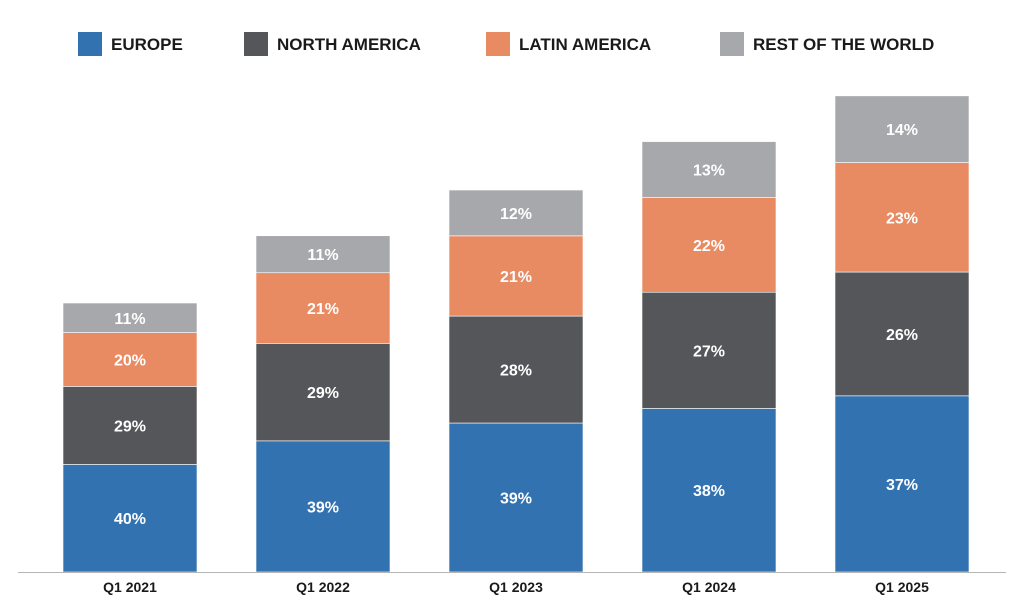 This screenshot has height=613, width=1024. I want to click on bar-segment-rest-of-the-world-q1-2025, so click(902, 129).